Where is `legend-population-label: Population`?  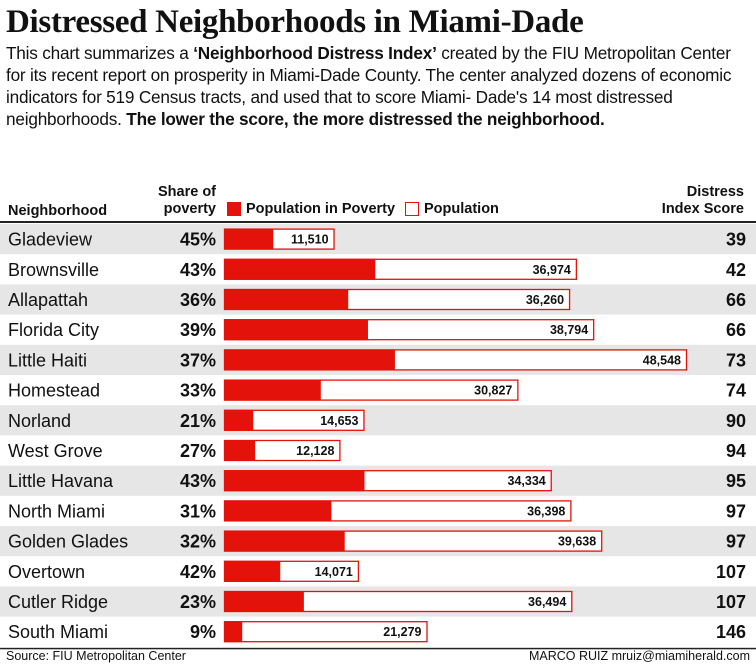
legend-population-label: Population is located at coordinates (461, 209).